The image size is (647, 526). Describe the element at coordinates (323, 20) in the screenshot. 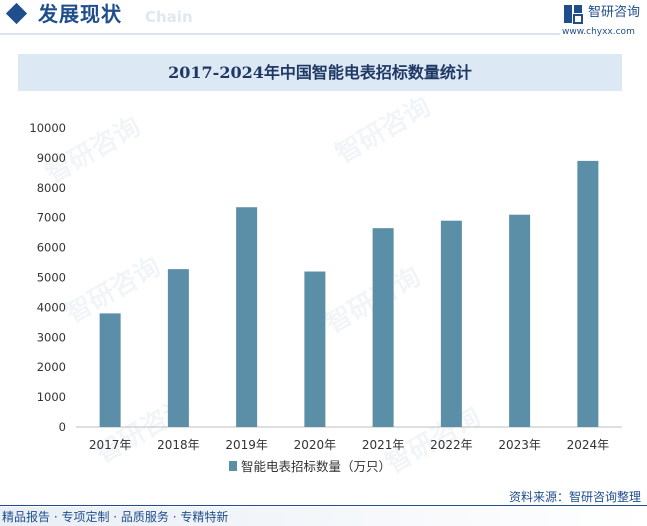

I see `header: 发展现状 Chain 智研咨询 www.chyxx.com` at that location.